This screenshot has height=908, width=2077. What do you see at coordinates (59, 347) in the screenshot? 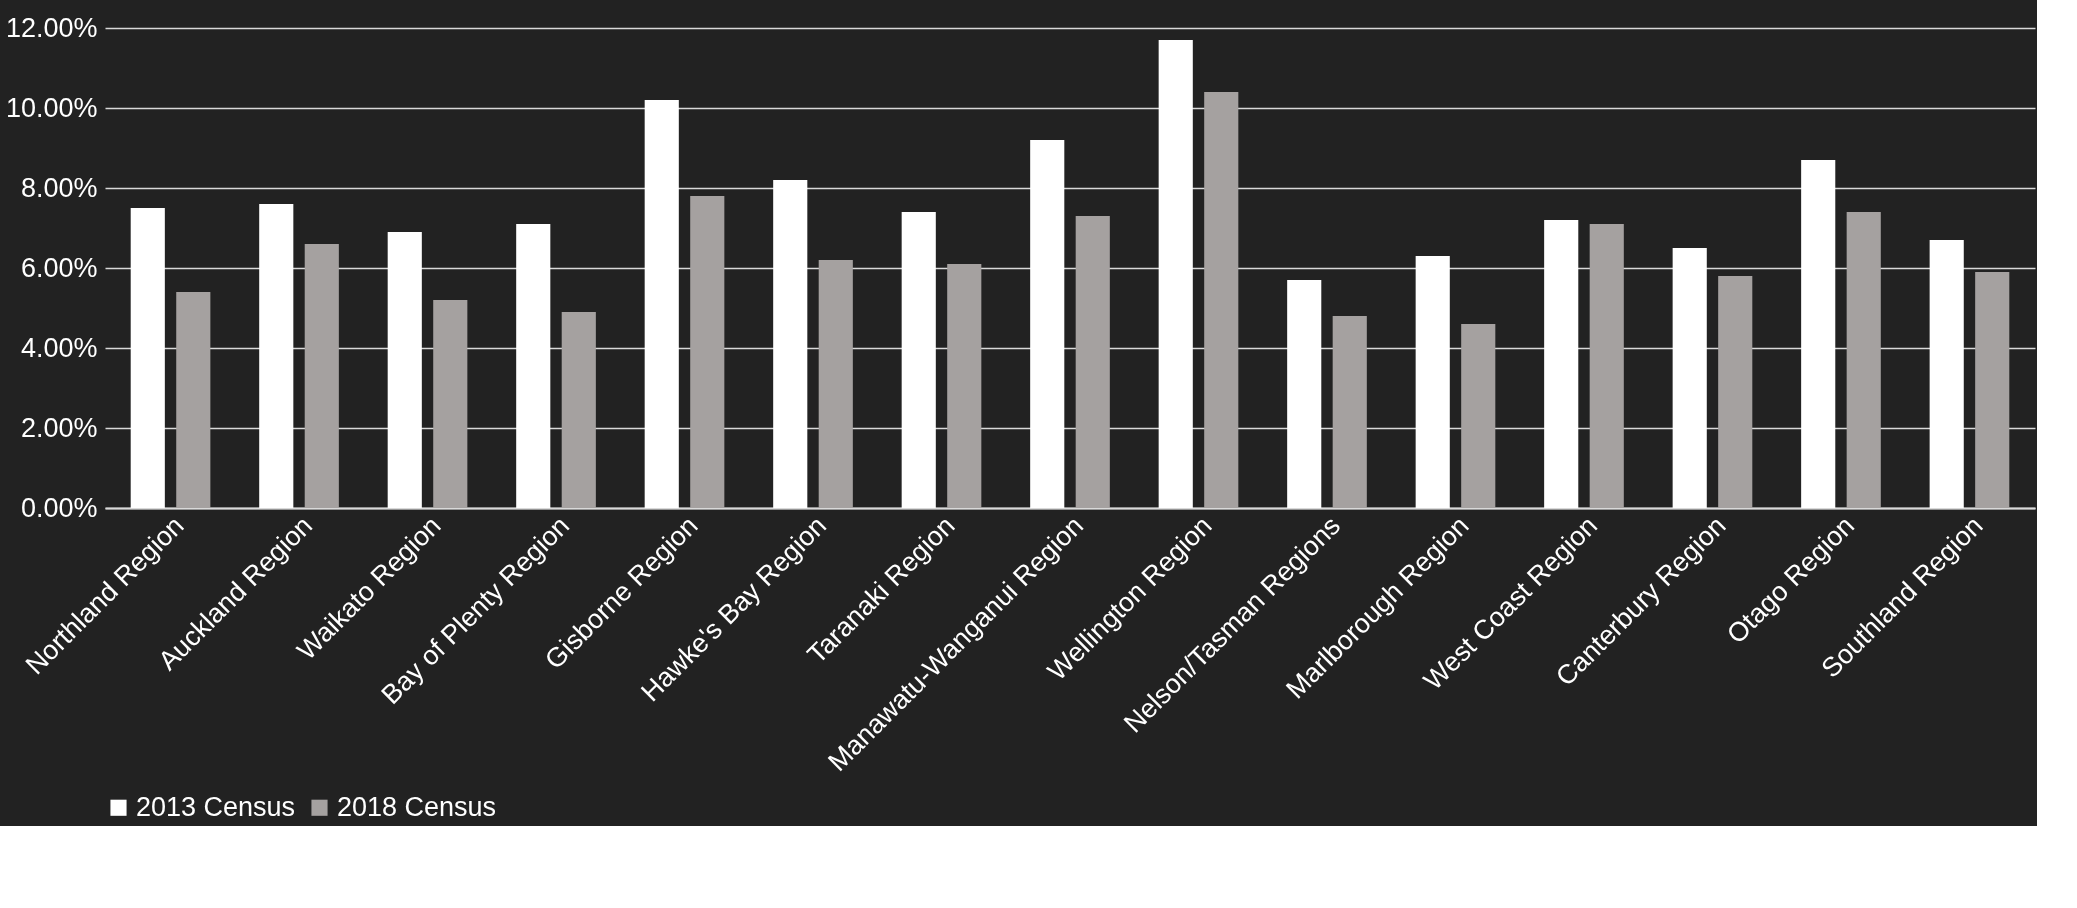
I see `y-tick-label: 4.00%` at bounding box center [59, 347].